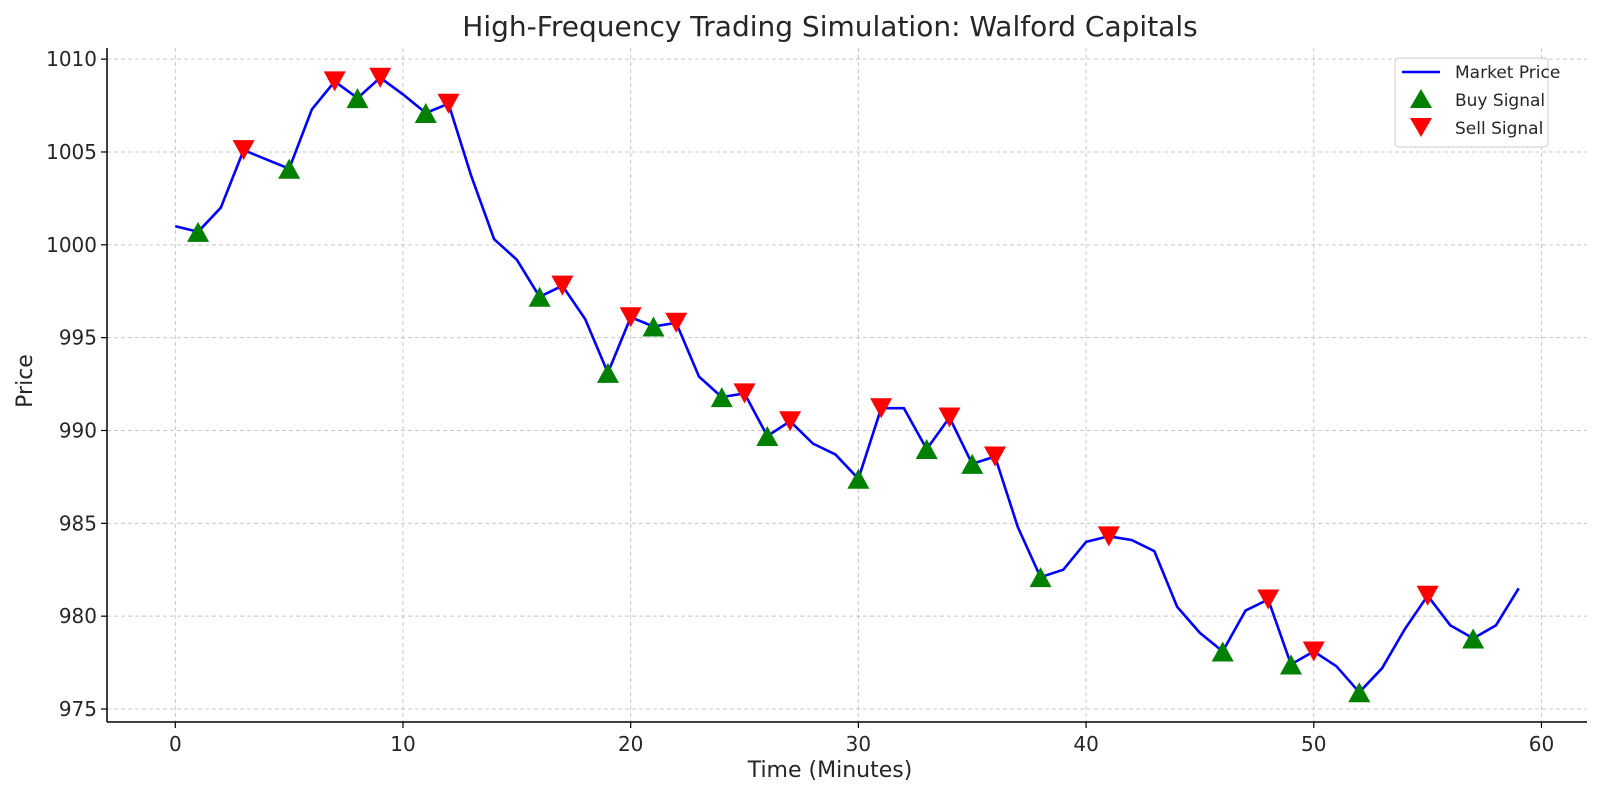  Describe the element at coordinates (78, 616) in the screenshot. I see `y-tick-label: 980` at that location.